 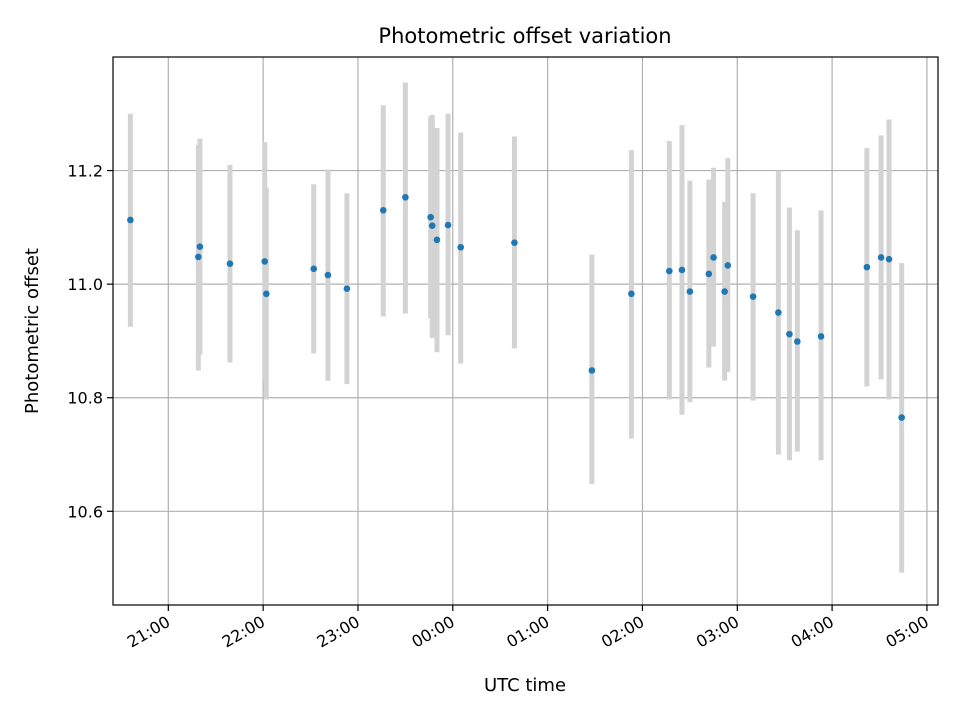 I want to click on y-tick-label: 10.8, so click(x=85, y=398).